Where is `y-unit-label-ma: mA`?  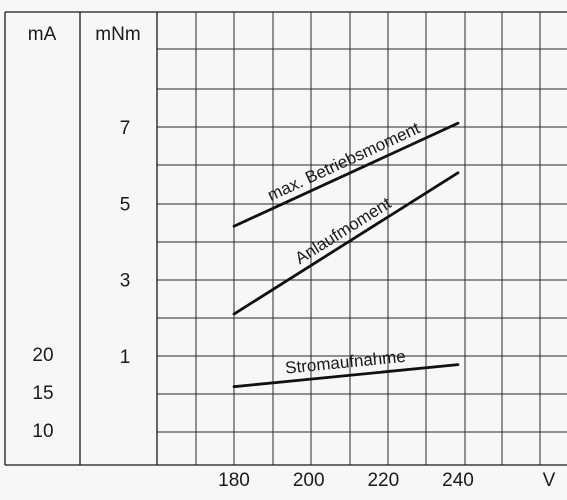
y-unit-label-ma: mA is located at coordinates (42, 34).